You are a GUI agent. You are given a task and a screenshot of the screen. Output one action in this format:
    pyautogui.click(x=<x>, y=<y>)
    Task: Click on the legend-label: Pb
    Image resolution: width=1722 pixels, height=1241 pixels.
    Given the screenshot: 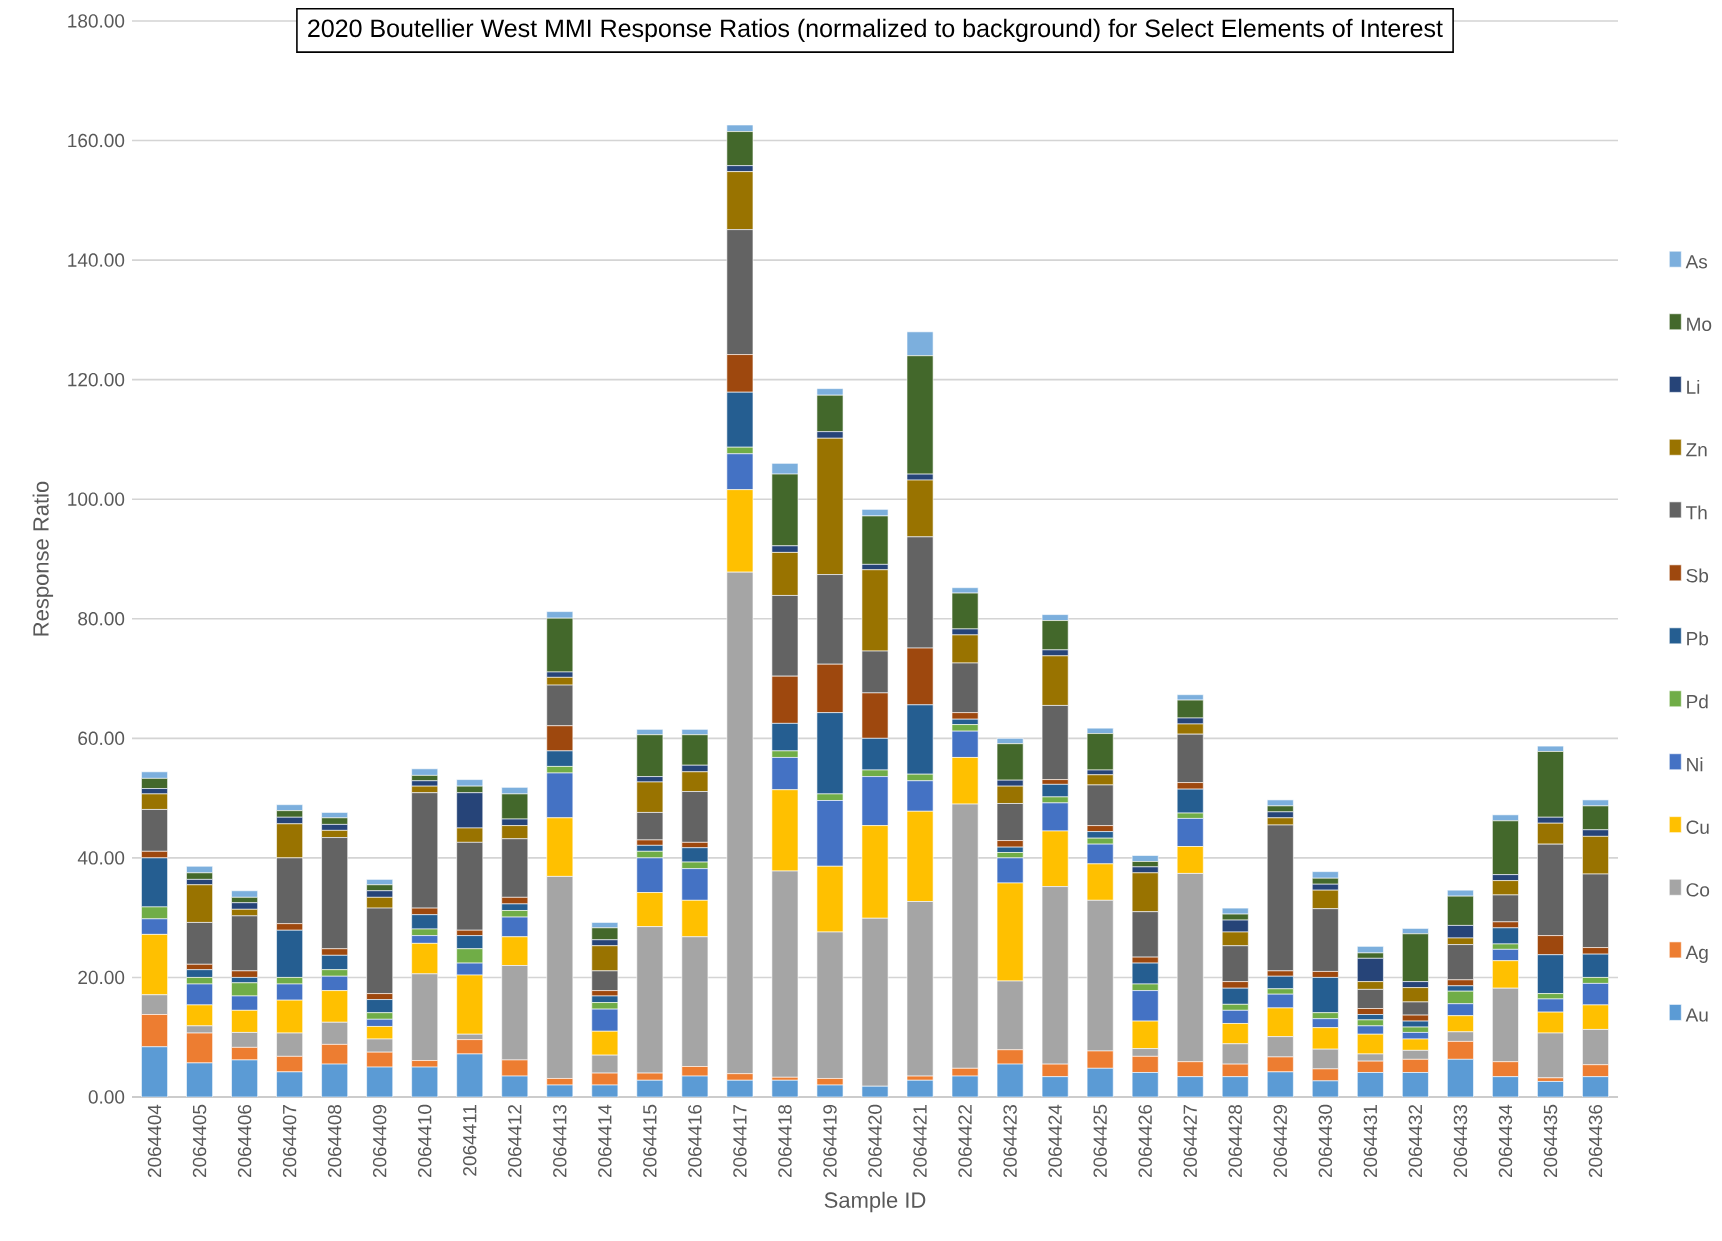 What is the action you would take?
    pyautogui.click(x=1698, y=638)
    